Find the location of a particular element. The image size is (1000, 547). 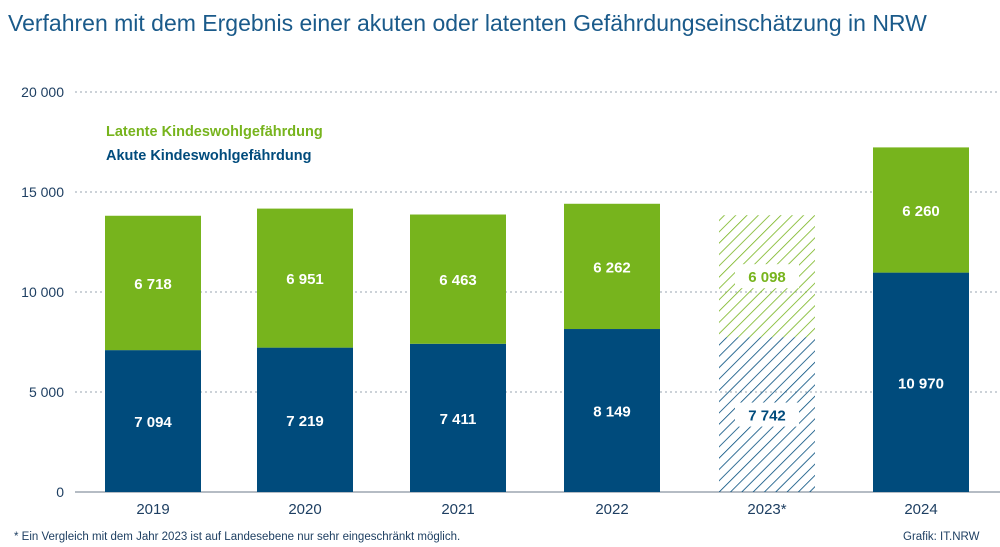

data-label-acute: 10 970 is located at coordinates (921, 383).